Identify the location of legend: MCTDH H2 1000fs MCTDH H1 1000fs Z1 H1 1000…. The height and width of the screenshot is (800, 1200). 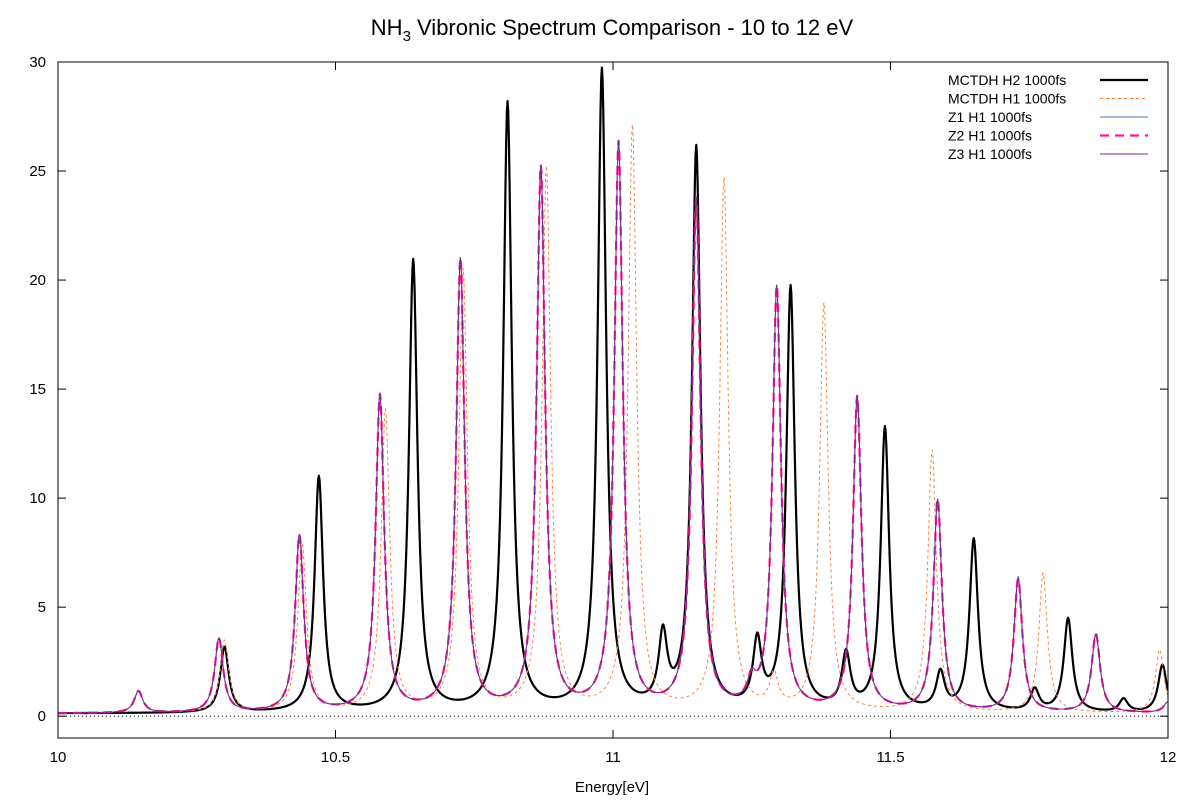
(1048, 117).